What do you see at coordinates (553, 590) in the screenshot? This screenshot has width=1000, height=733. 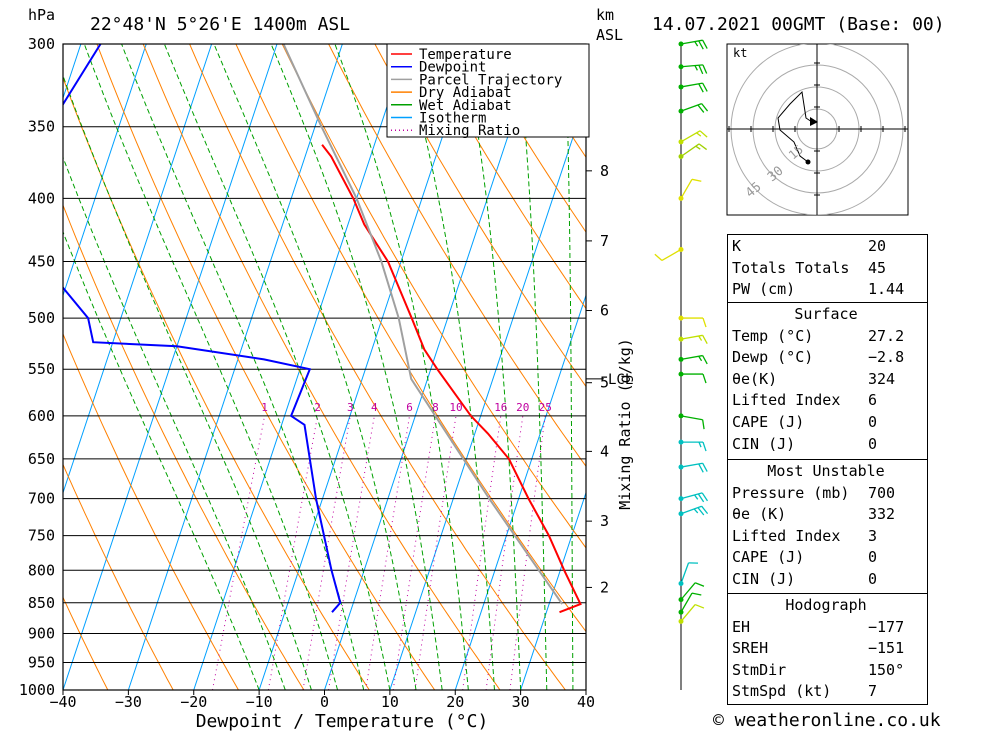 I see `isotherm-line` at bounding box center [553, 590].